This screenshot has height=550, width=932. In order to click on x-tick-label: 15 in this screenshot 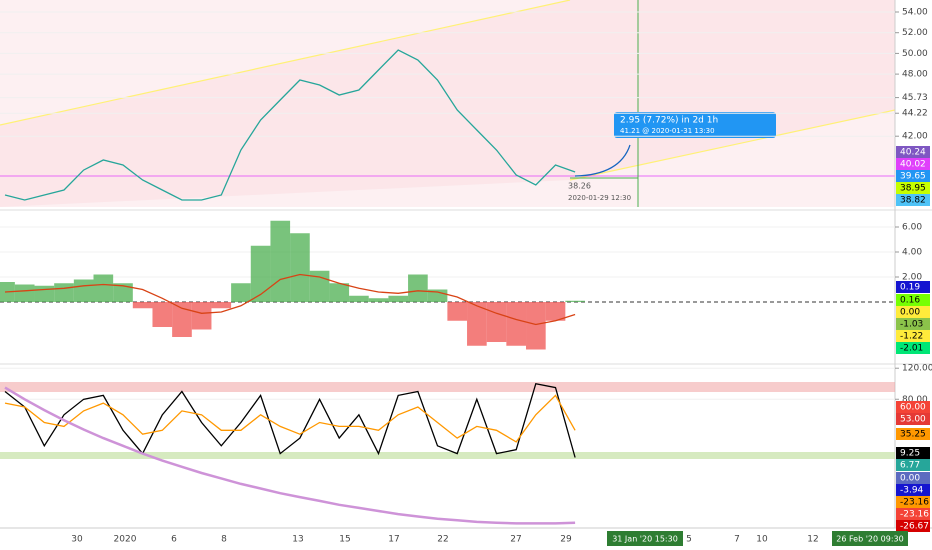, I will do `click(344, 540)`.